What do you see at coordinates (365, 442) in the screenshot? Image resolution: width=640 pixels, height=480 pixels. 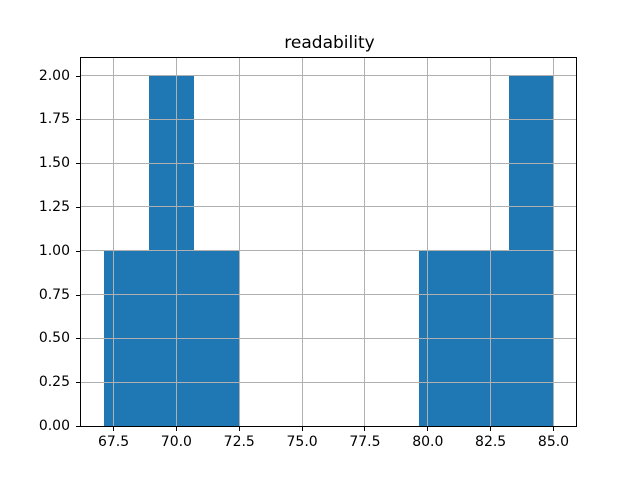 I see `x-tick-label: 77.5` at bounding box center [365, 442].